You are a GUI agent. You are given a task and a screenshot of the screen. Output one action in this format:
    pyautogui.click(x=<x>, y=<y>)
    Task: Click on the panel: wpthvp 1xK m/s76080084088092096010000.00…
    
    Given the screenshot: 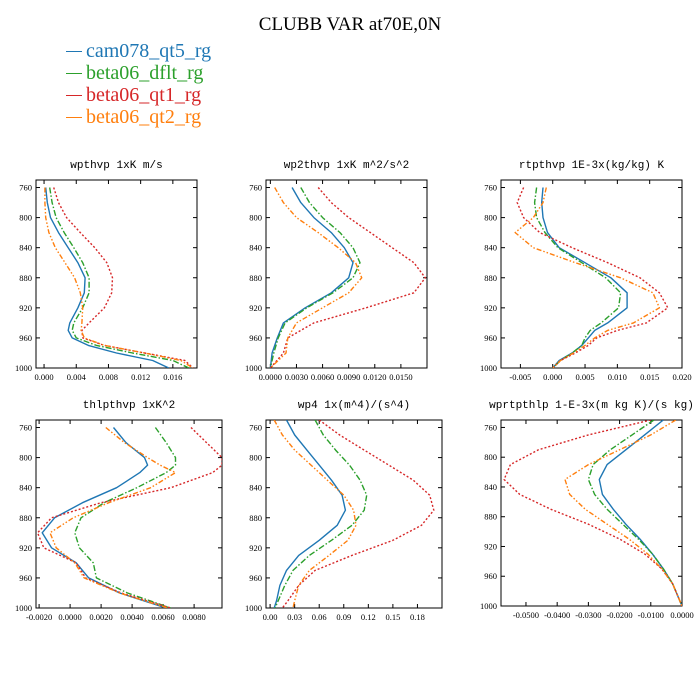 What is the action you would take?
    pyautogui.click(x=106, y=271)
    